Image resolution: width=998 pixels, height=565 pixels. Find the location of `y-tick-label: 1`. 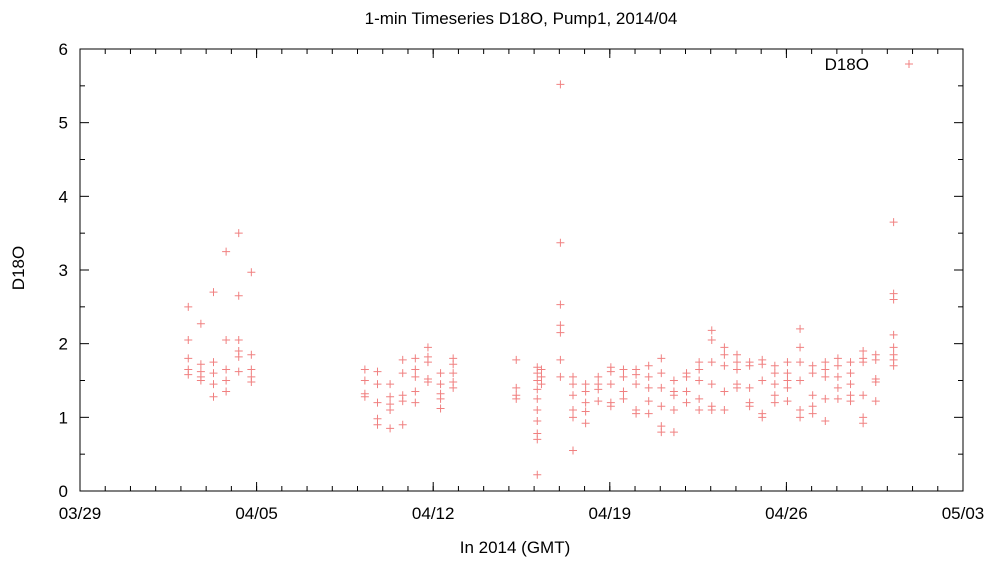

y-tick-label: 1 is located at coordinates (63, 417).